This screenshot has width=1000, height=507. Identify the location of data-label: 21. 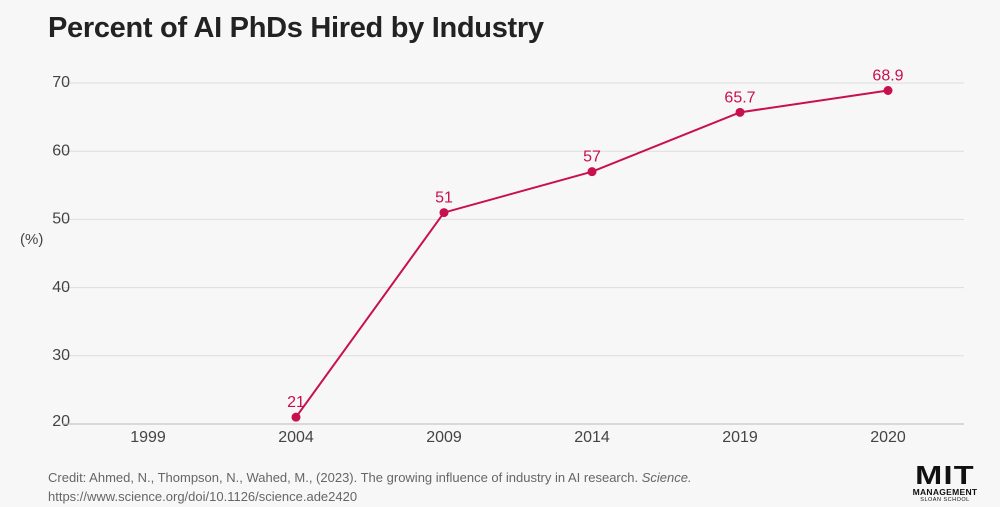
(296, 402).